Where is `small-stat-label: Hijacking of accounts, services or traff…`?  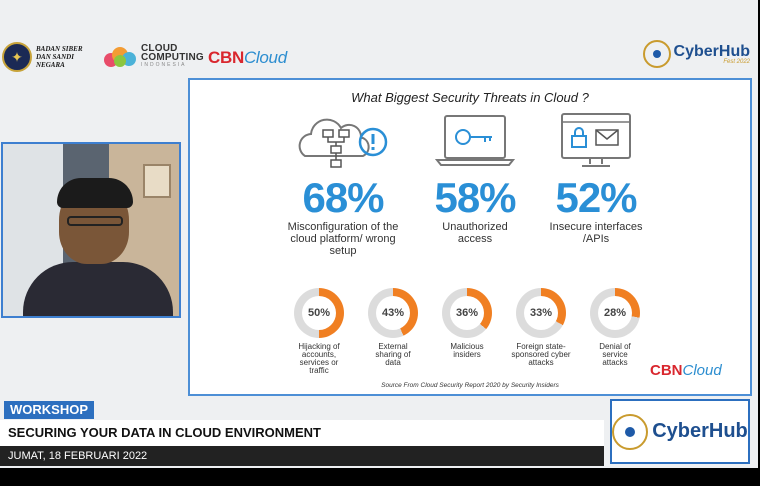
small-stat-label: Hijacking of accounts, services or traff… is located at coordinates (319, 358).